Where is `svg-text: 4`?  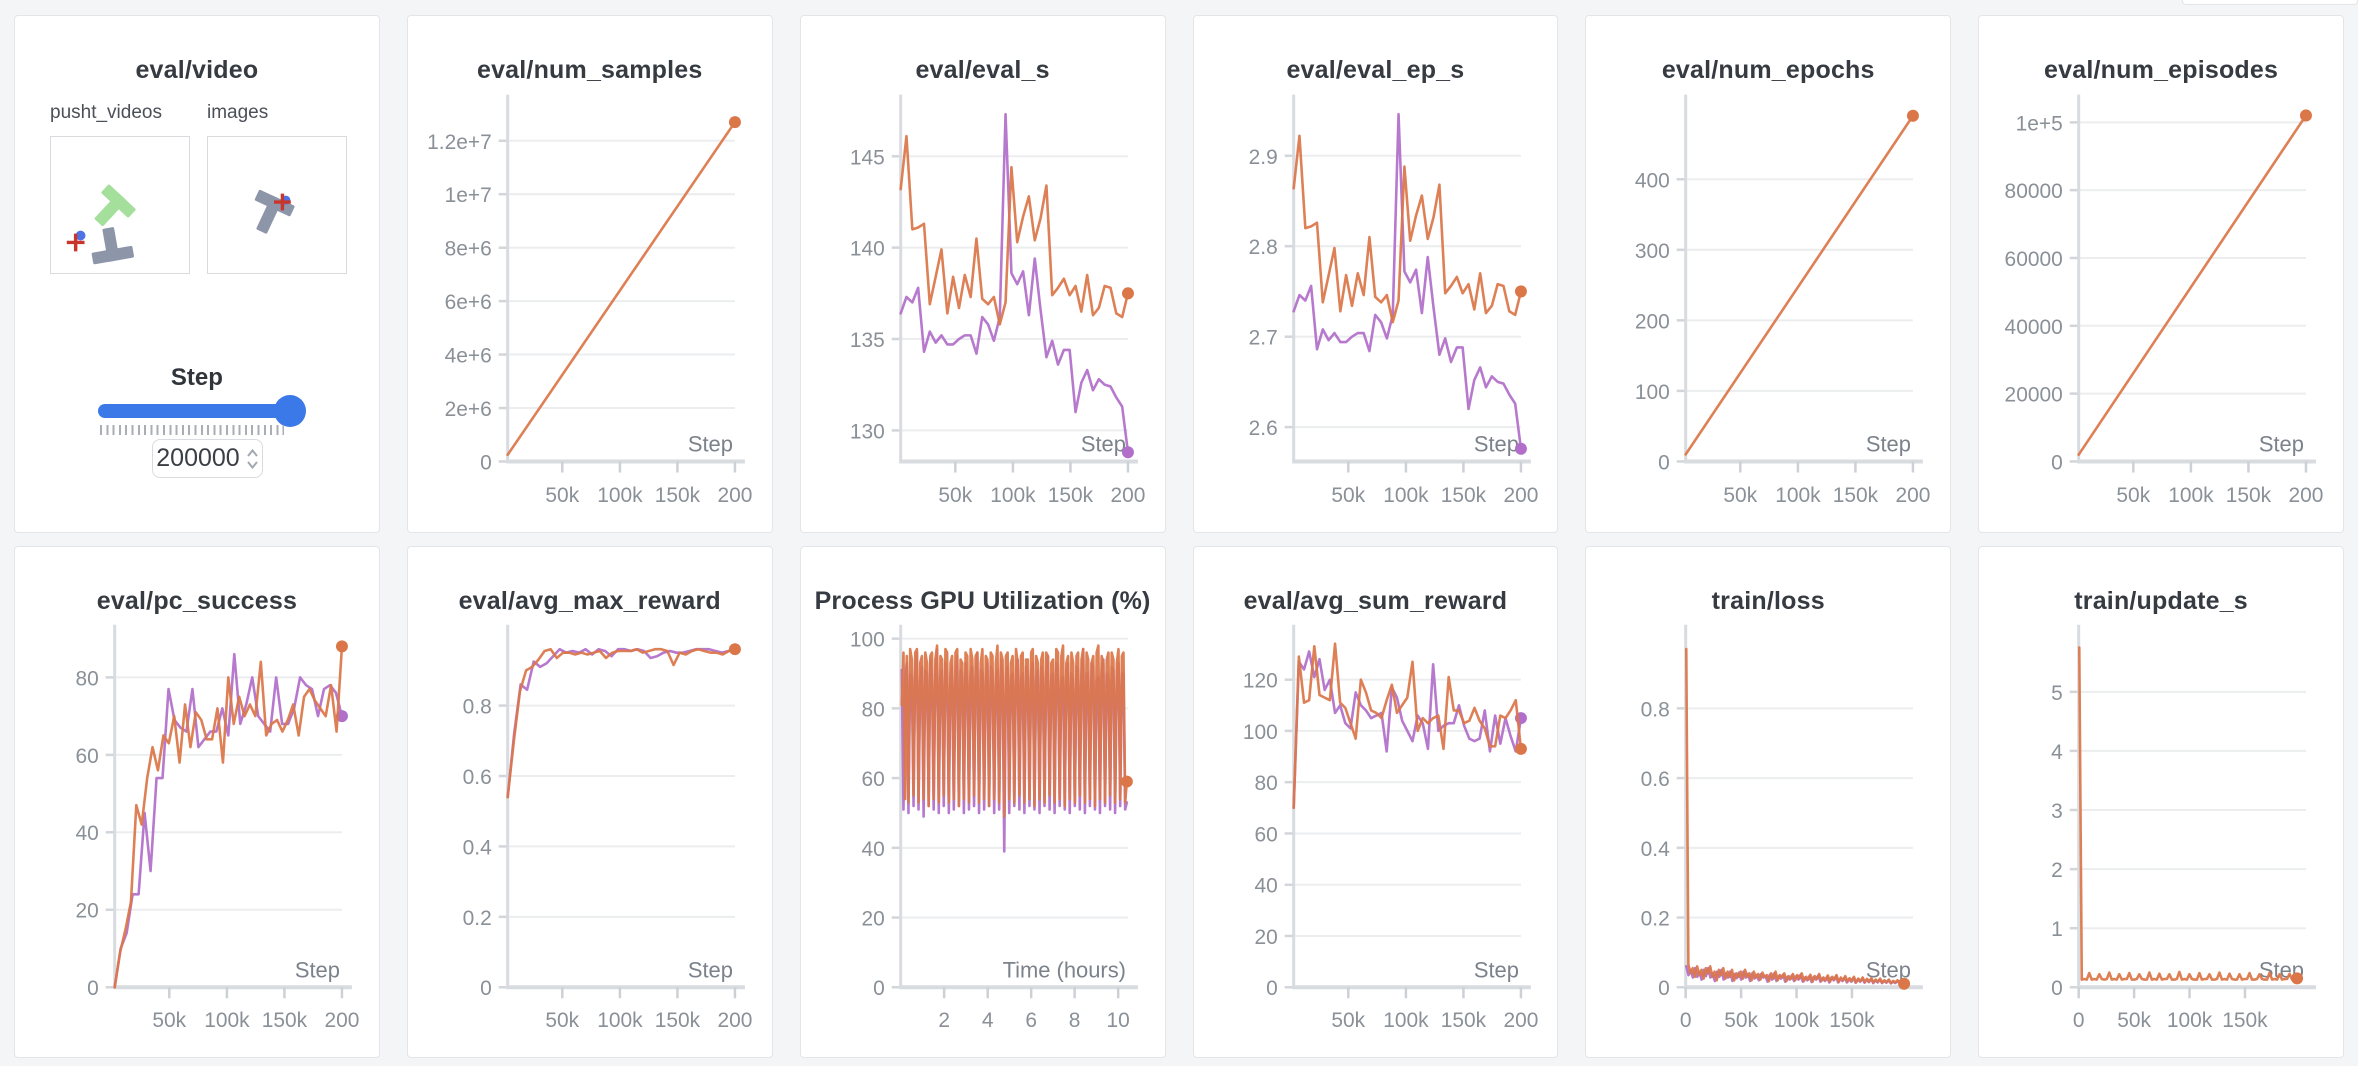
svg-text: 4 is located at coordinates (988, 1020).